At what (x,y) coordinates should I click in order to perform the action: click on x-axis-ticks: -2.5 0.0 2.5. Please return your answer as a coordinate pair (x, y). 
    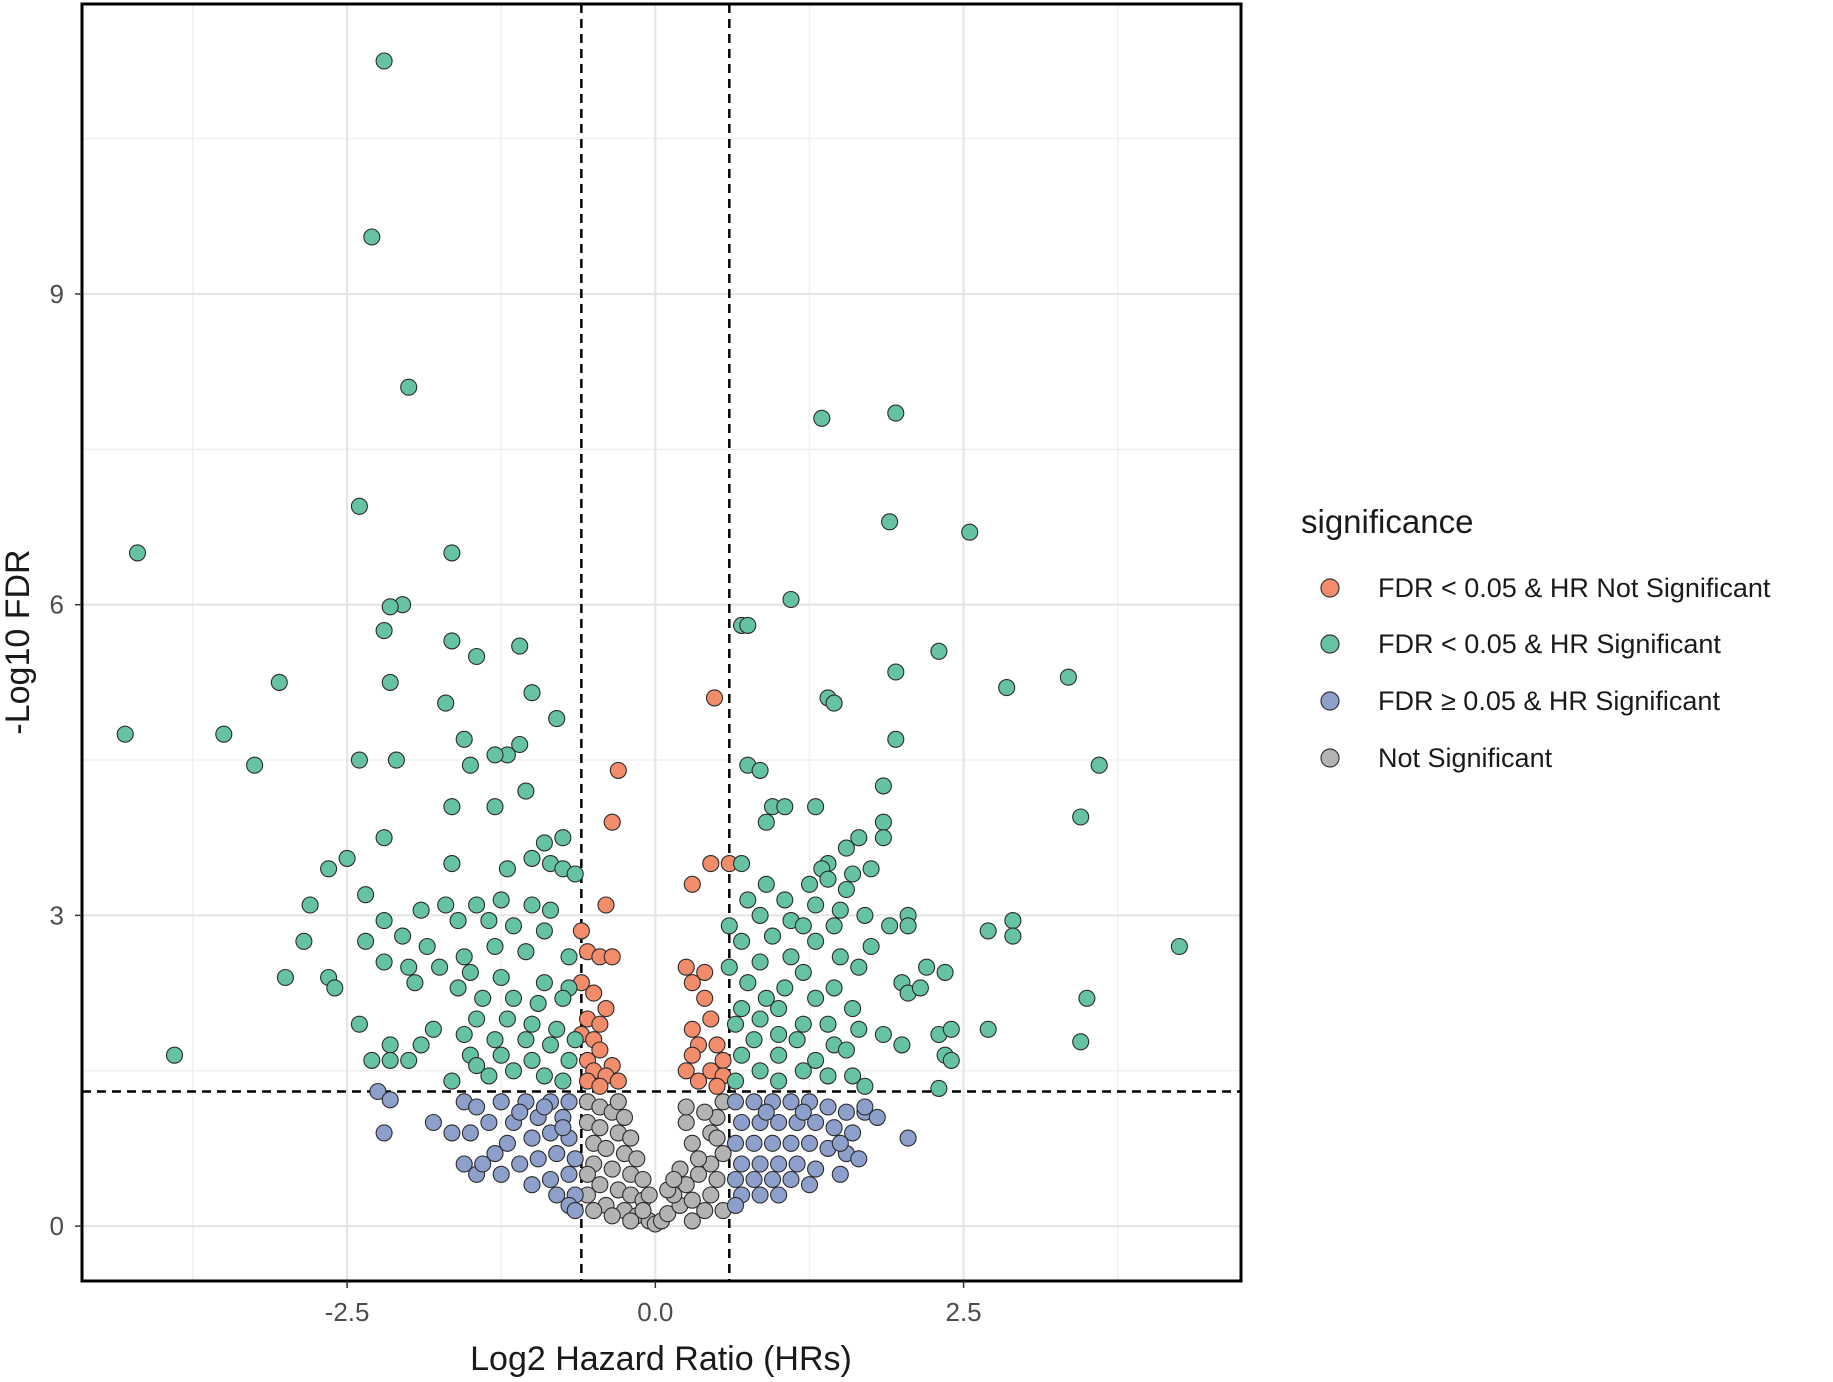
    Looking at the image, I should click on (653, 1304).